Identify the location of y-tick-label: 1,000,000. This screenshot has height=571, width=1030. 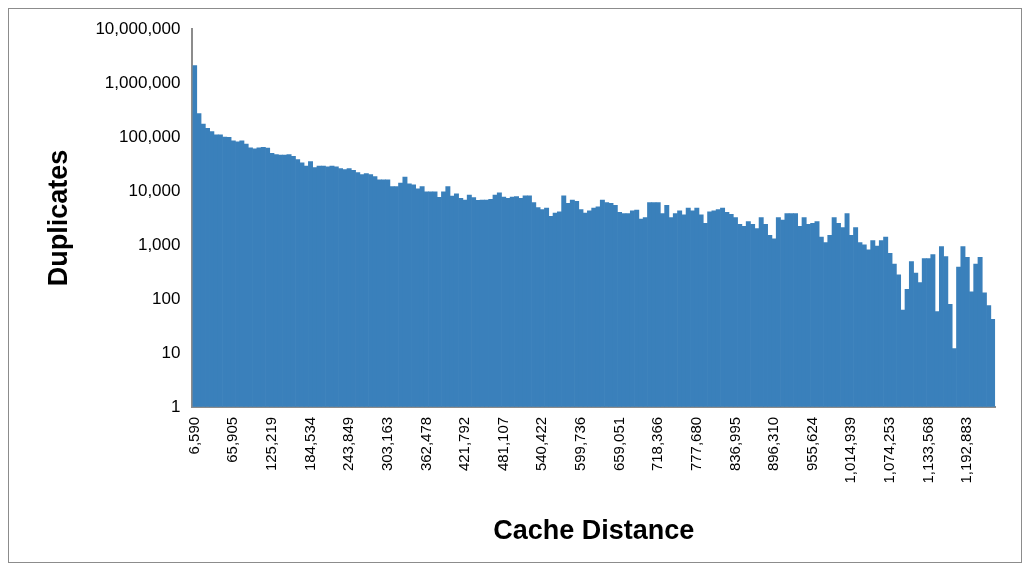
(142, 82).